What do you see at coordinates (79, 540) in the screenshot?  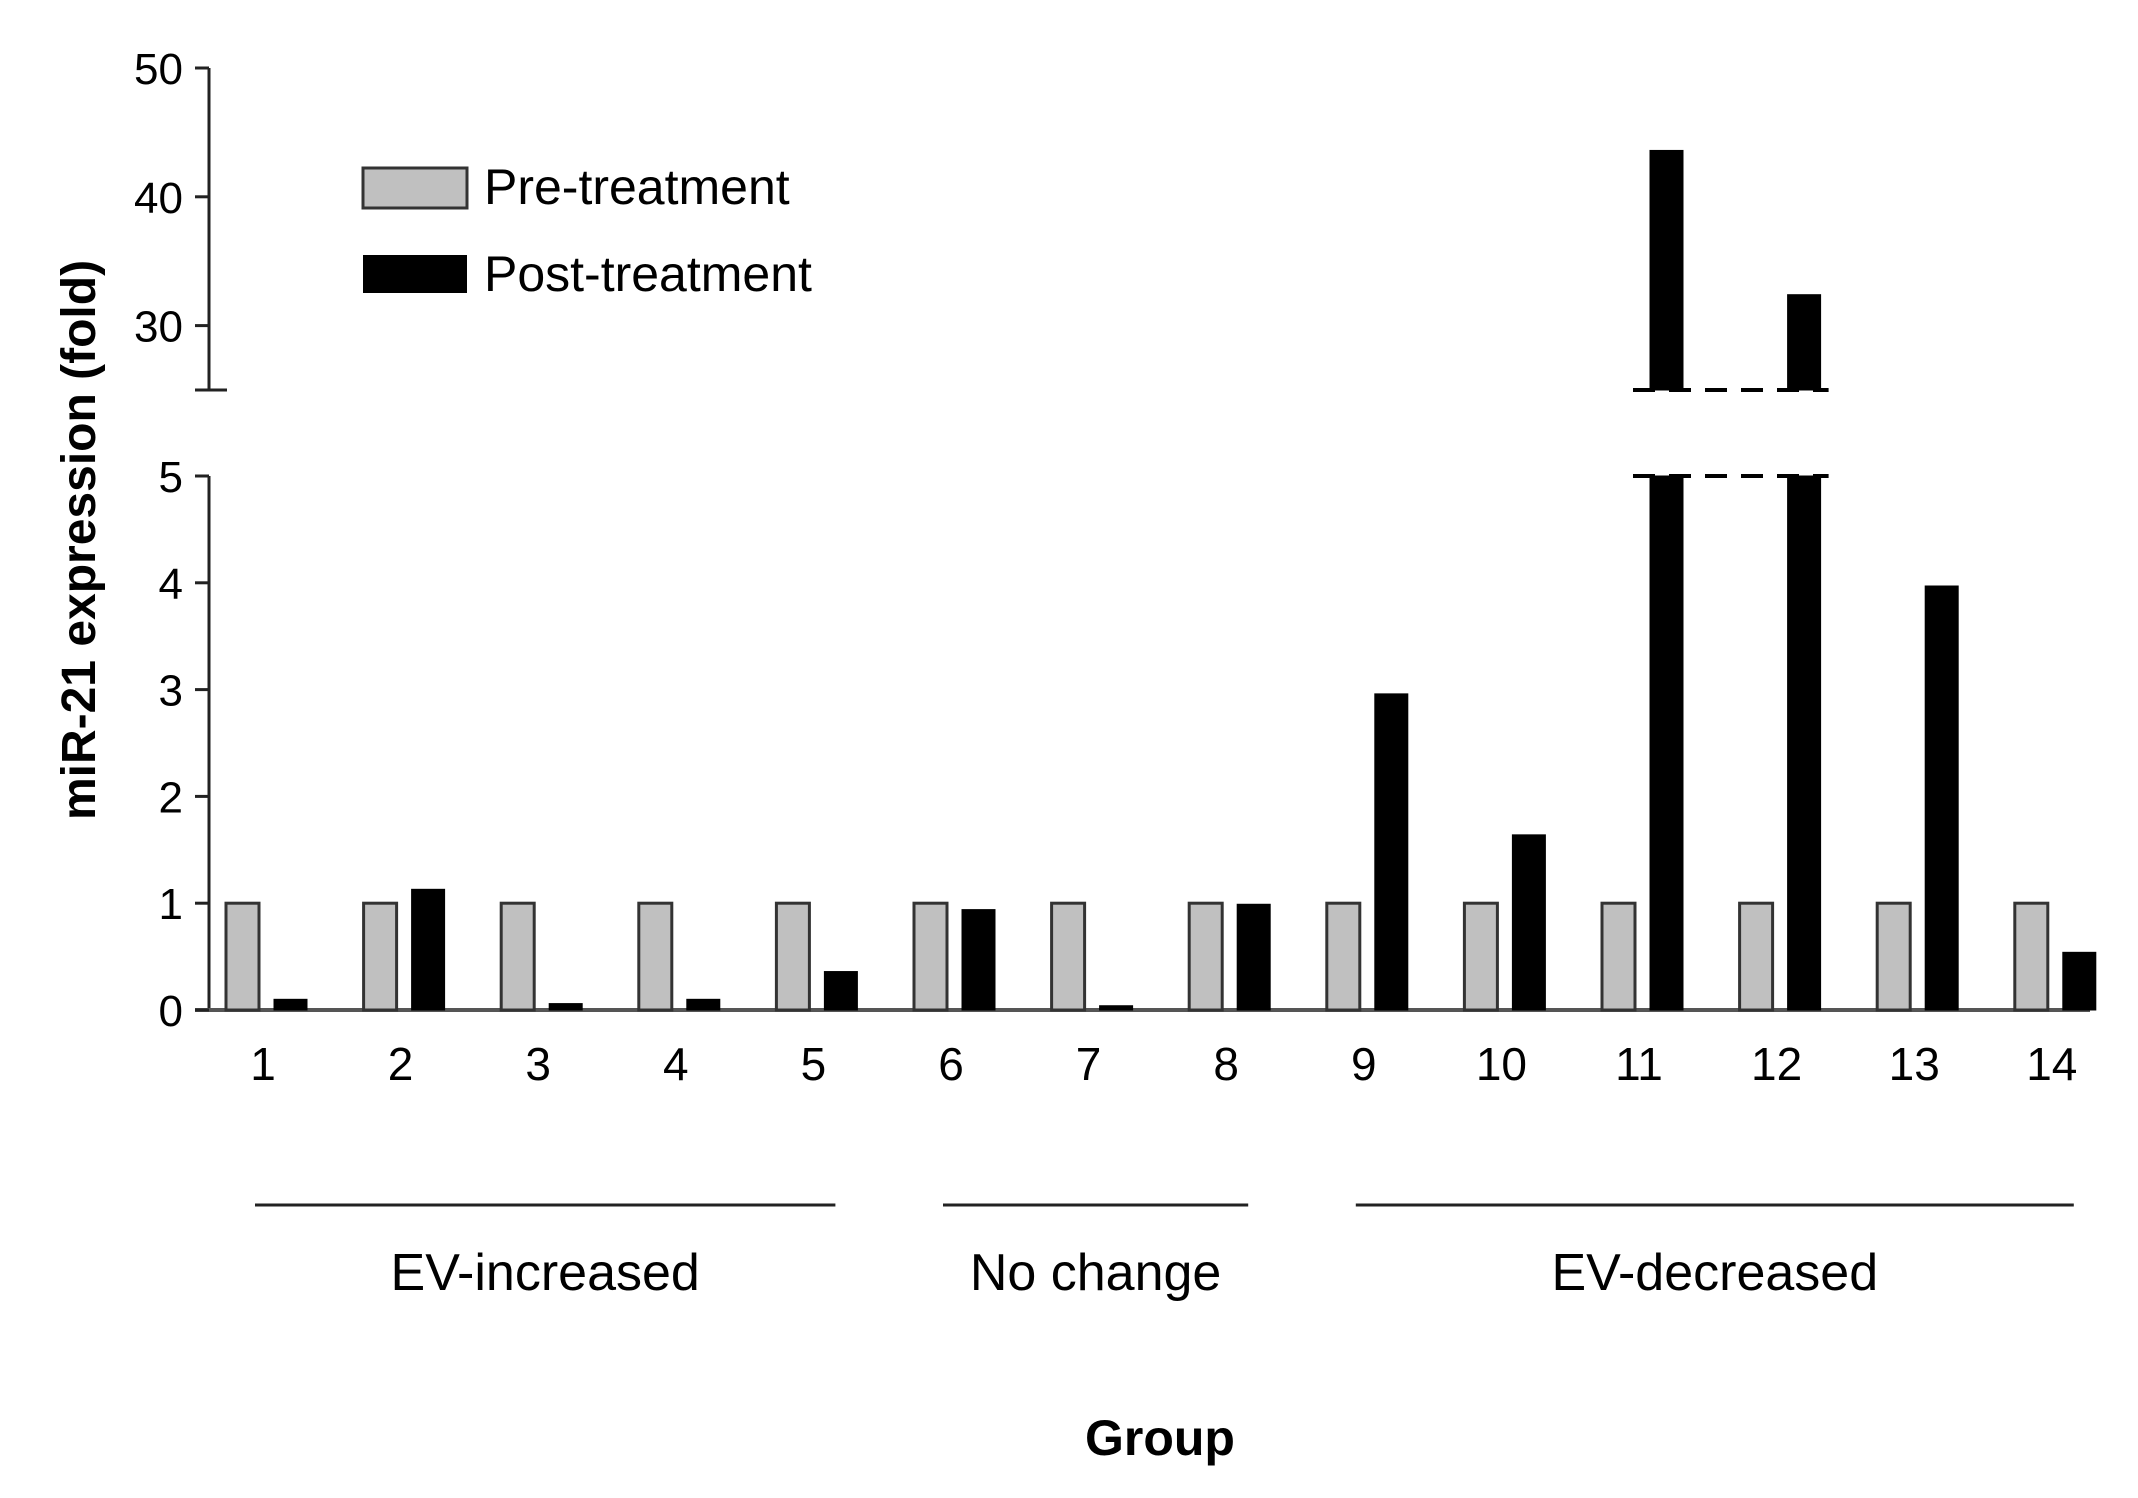 I see `y-axis-label: miR-21 expression (fold)` at bounding box center [79, 540].